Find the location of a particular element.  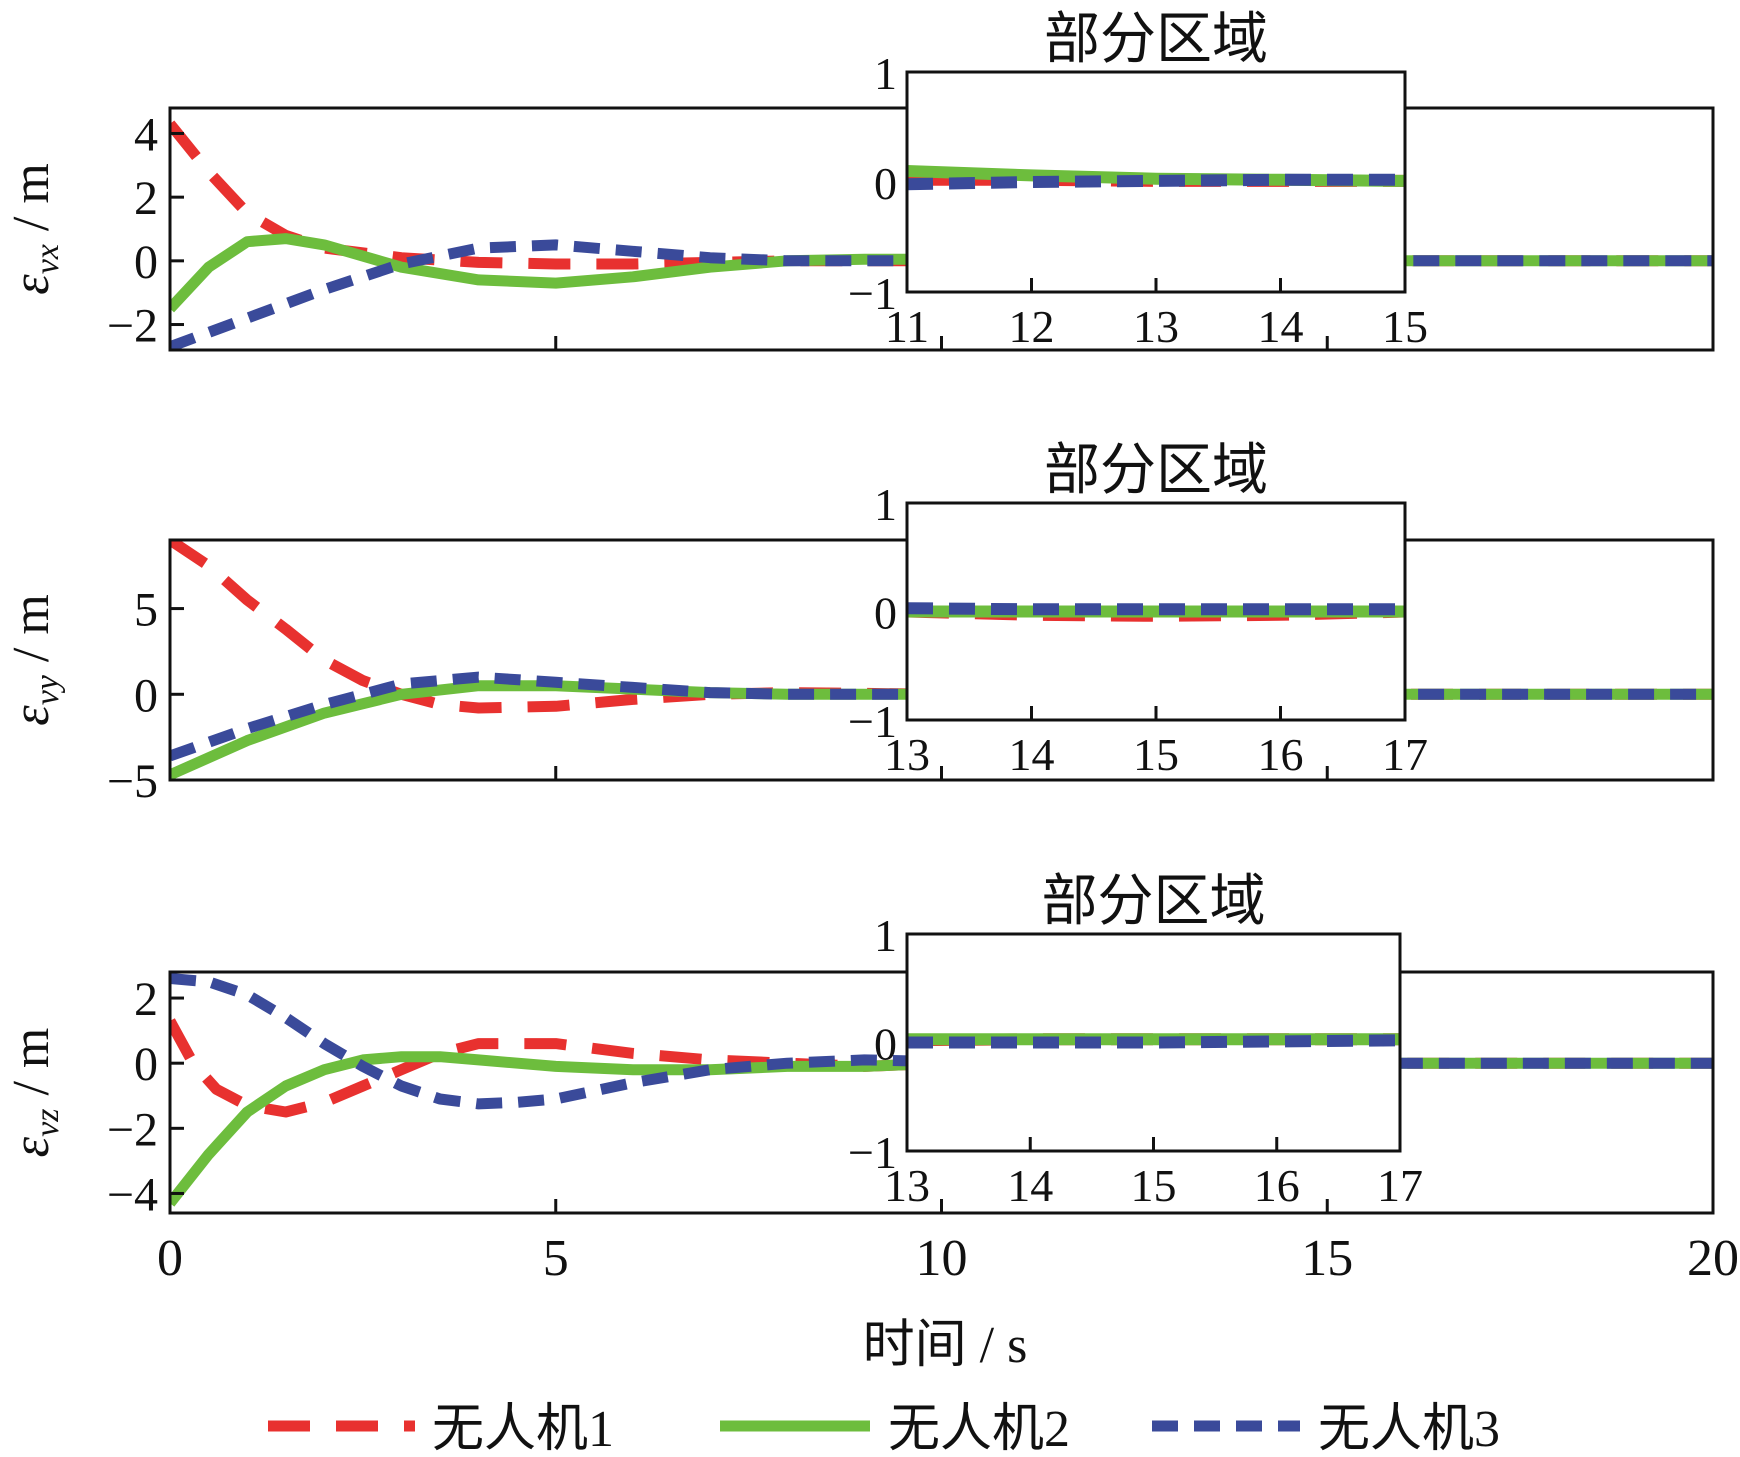

inset-panel-2: 1 0 −113 14 15 16 17 部分区域 is located at coordinates (1138, 610).